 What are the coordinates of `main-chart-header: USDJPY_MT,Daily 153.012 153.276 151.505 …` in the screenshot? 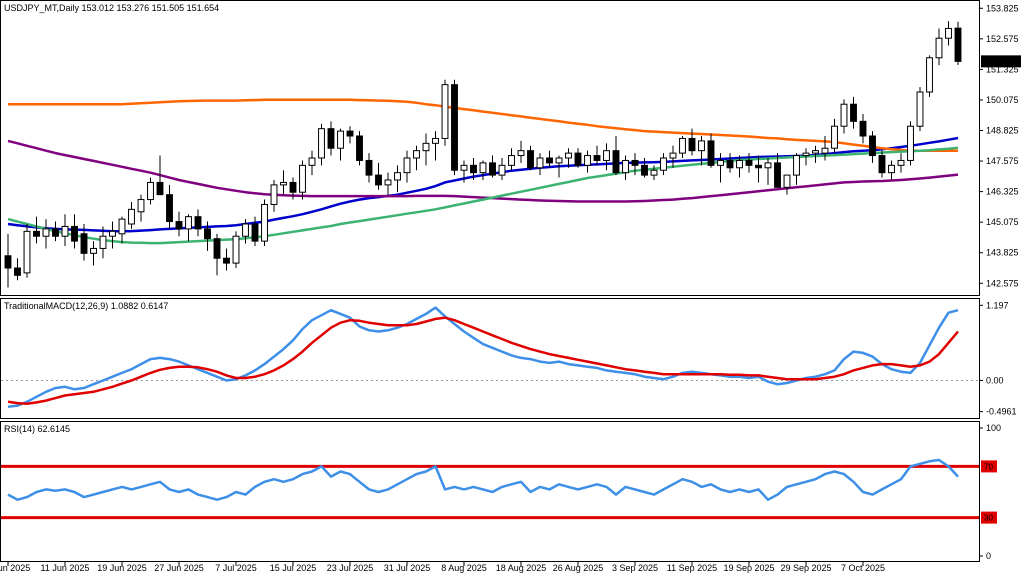 It's located at (111, 8).